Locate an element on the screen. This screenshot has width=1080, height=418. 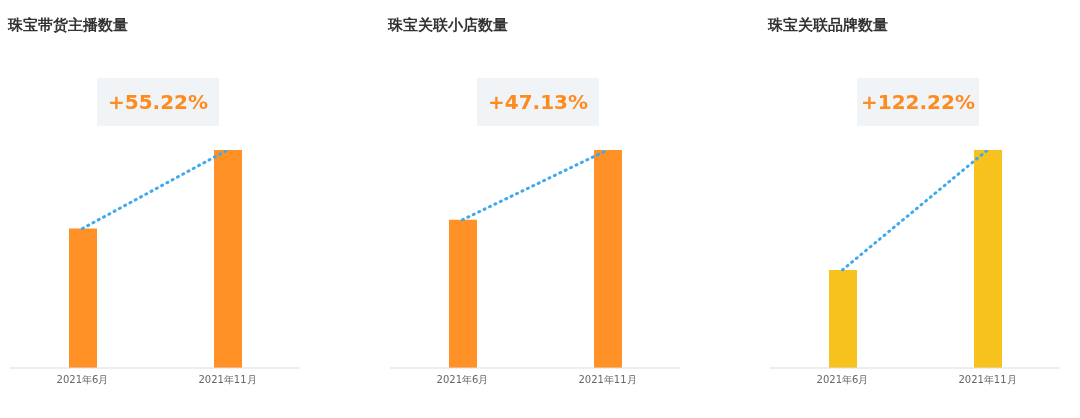
chart-title: 珠宝关联小店数量 is located at coordinates (448, 25).